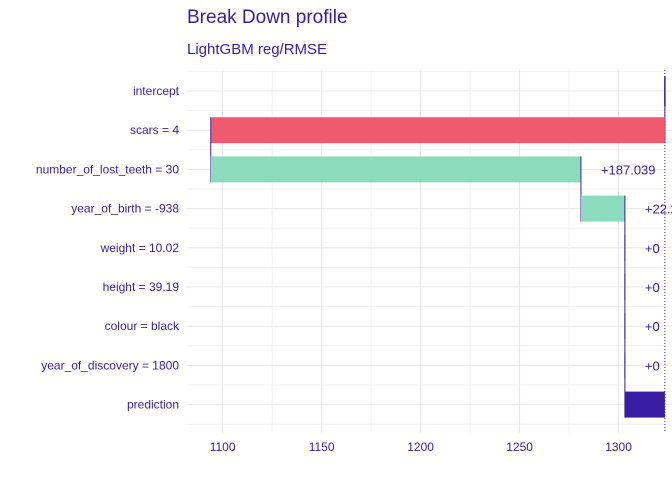 This screenshot has height=480, width=672. What do you see at coordinates (322, 447) in the screenshot?
I see `x-tick-label: 1150` at bounding box center [322, 447].